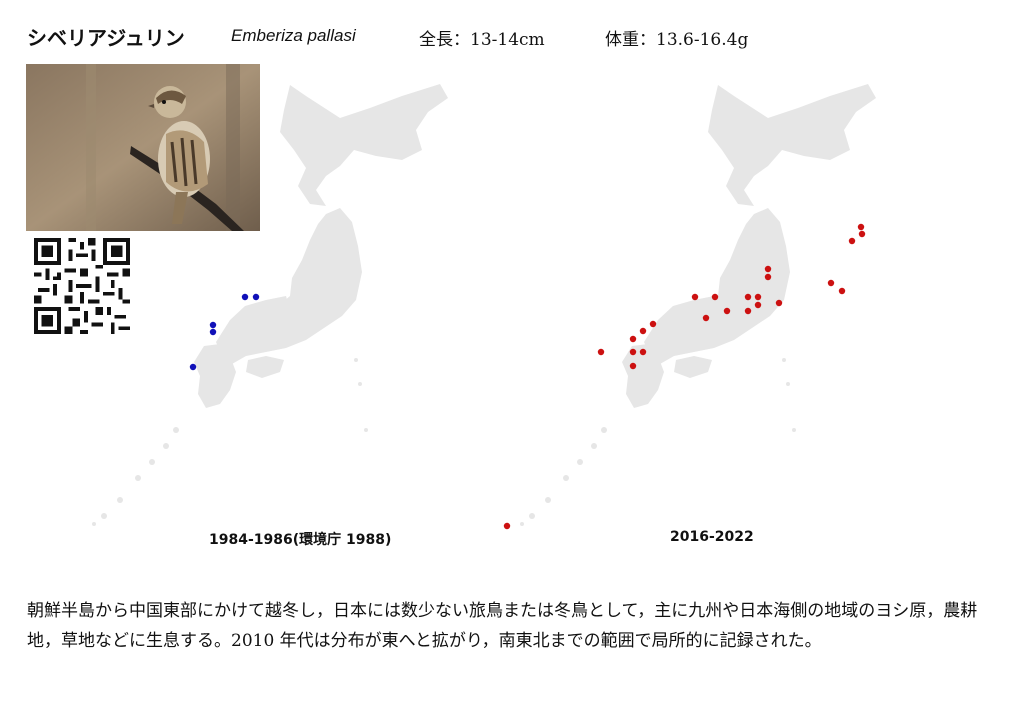  I want to click on species-weight: 体重：13.6-16.4g, so click(677, 40).